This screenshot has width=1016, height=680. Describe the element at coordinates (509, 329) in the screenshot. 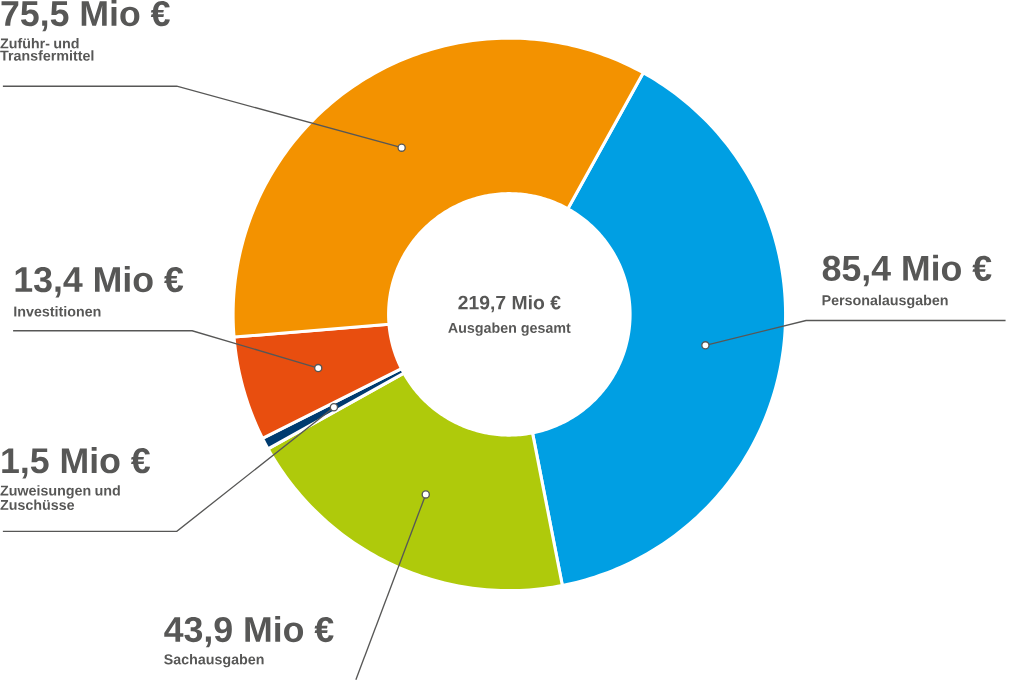

I see `text: Ausgaben gesamt` at that location.